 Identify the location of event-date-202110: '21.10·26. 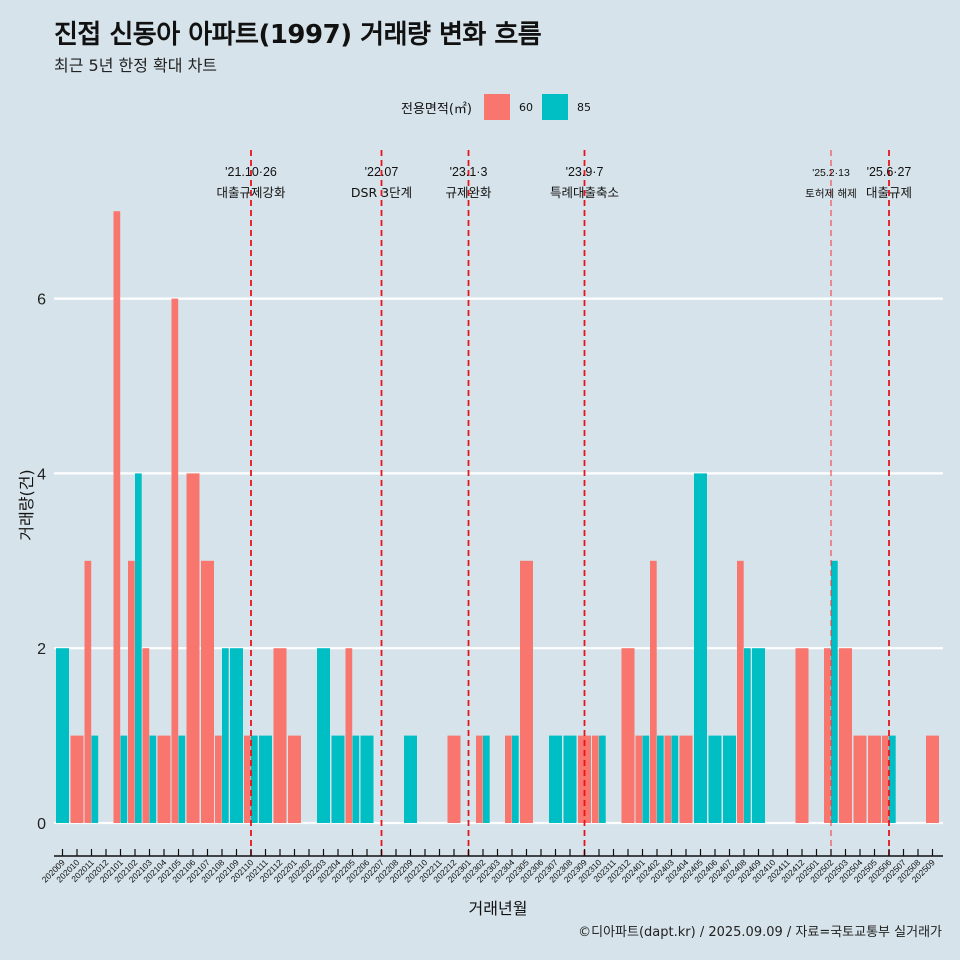
(251, 172).